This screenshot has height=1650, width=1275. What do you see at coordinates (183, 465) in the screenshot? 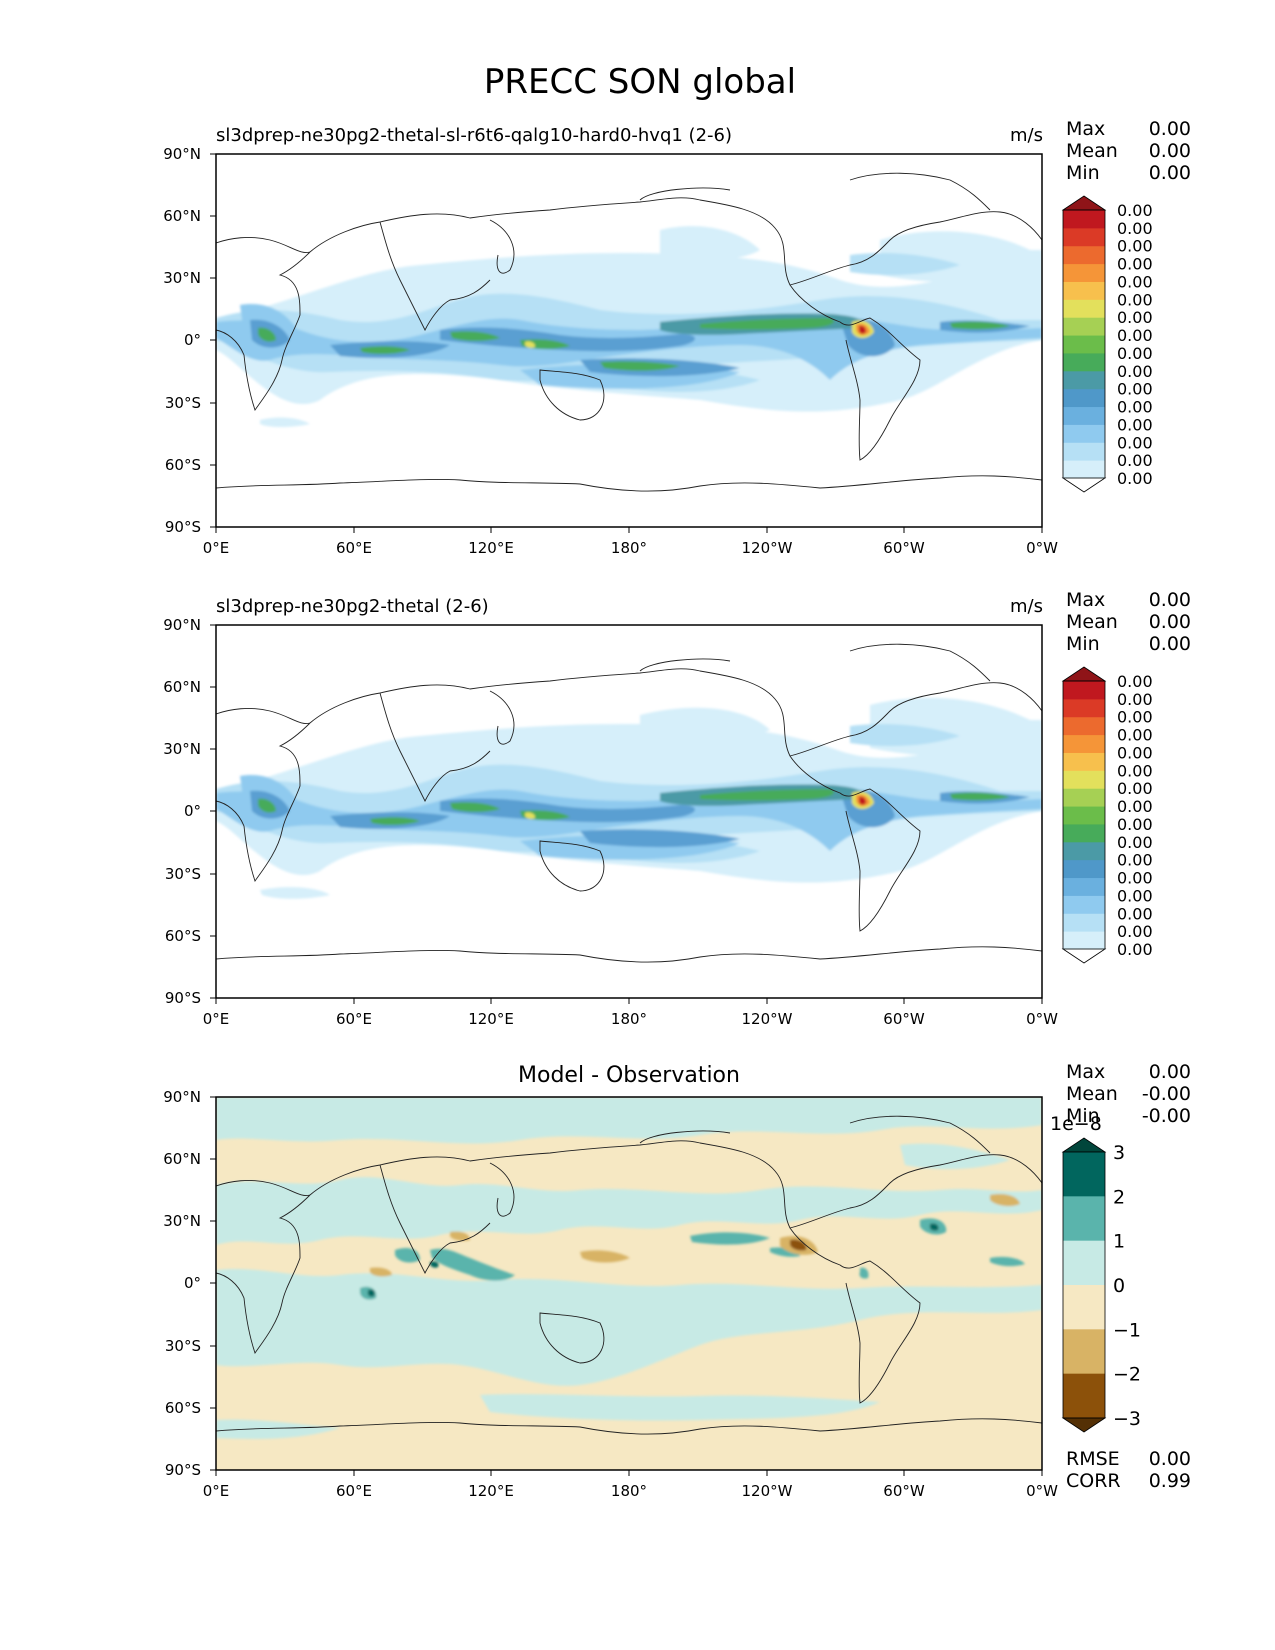
I see `y-tick-label: 60°S` at bounding box center [183, 465].